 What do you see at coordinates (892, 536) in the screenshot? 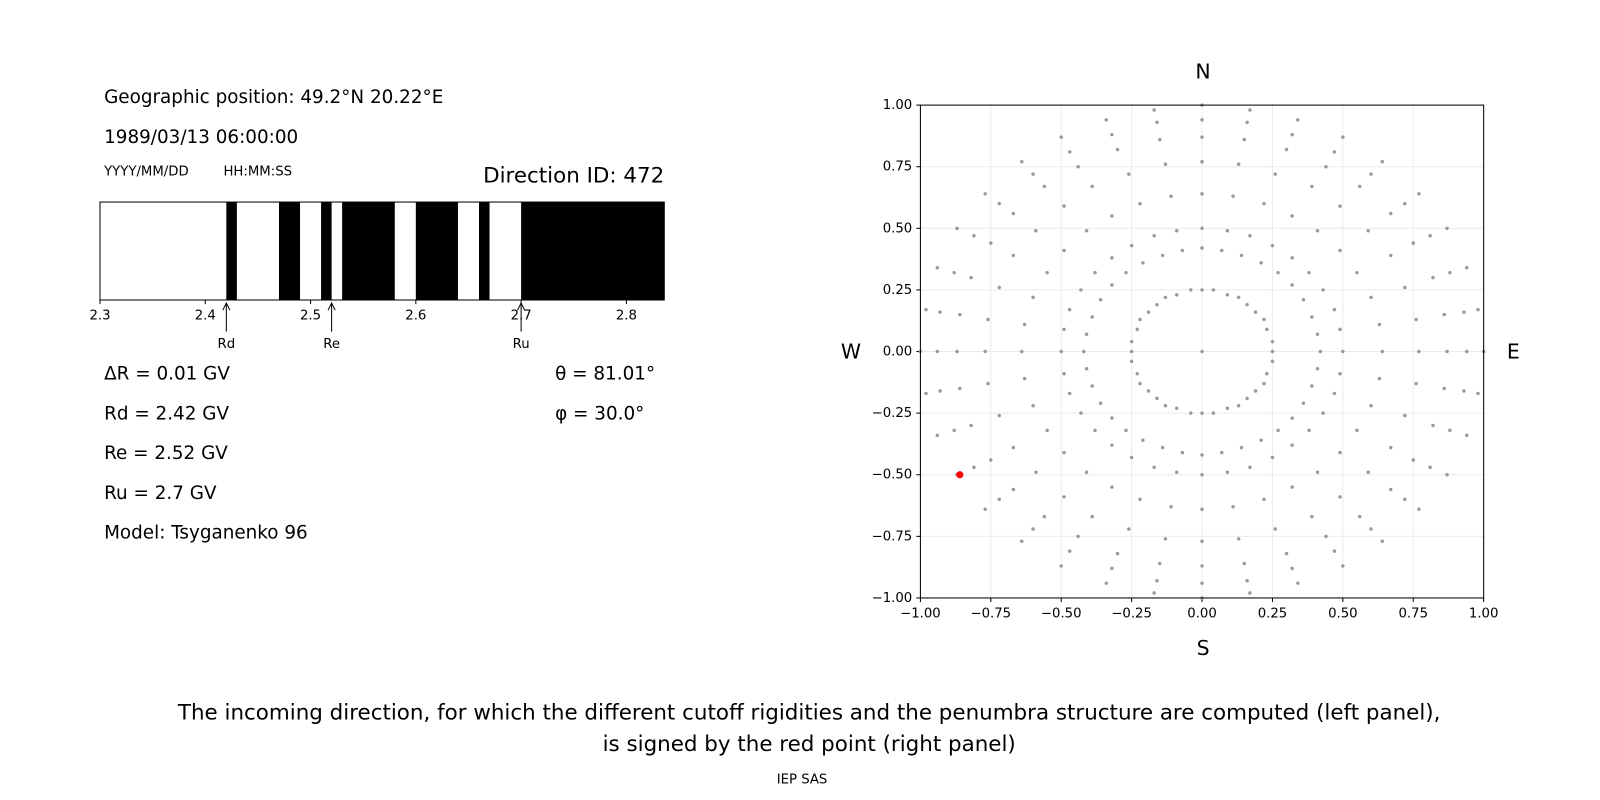
I see `y-tick-label: −0.75` at bounding box center [892, 536].